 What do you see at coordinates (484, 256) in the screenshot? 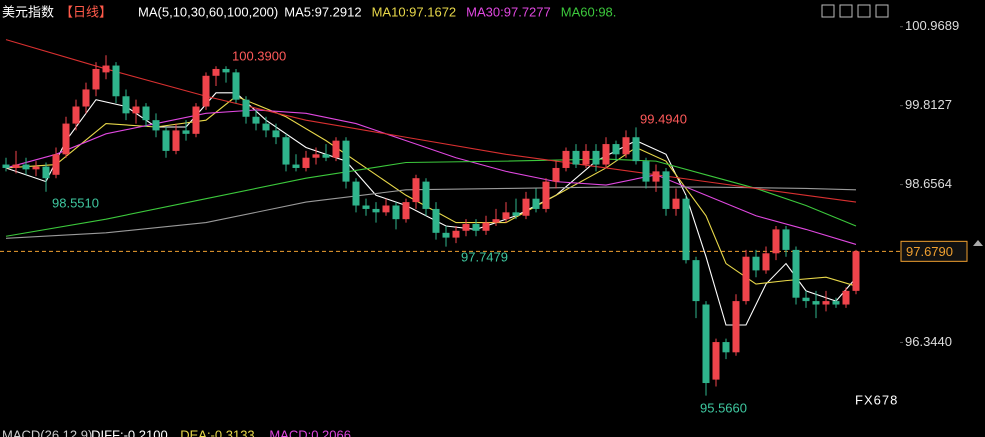
I see `annotation: 97.7479` at bounding box center [484, 256].